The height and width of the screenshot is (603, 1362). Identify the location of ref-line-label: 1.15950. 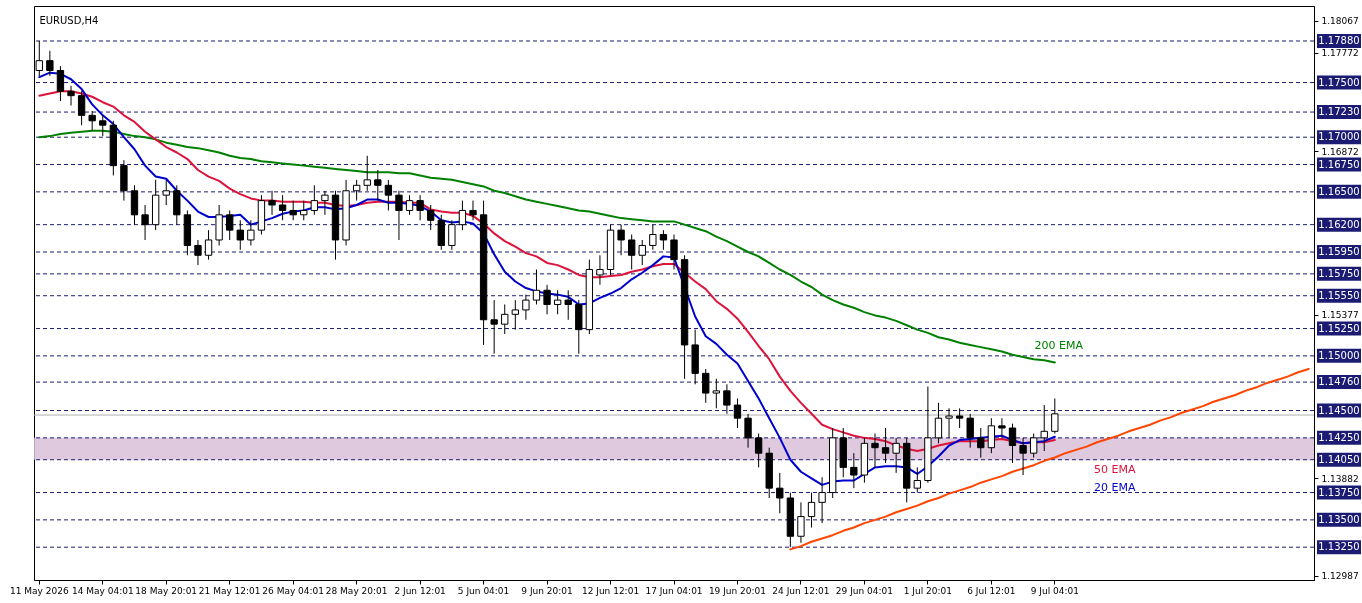
(1339, 251).